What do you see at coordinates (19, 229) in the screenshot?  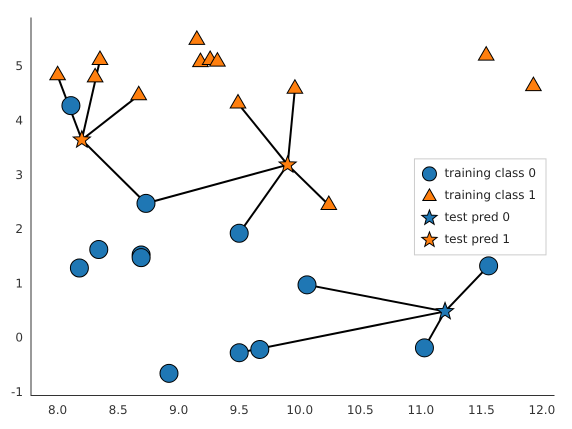 I see `y-tick-label: 2` at bounding box center [19, 229].